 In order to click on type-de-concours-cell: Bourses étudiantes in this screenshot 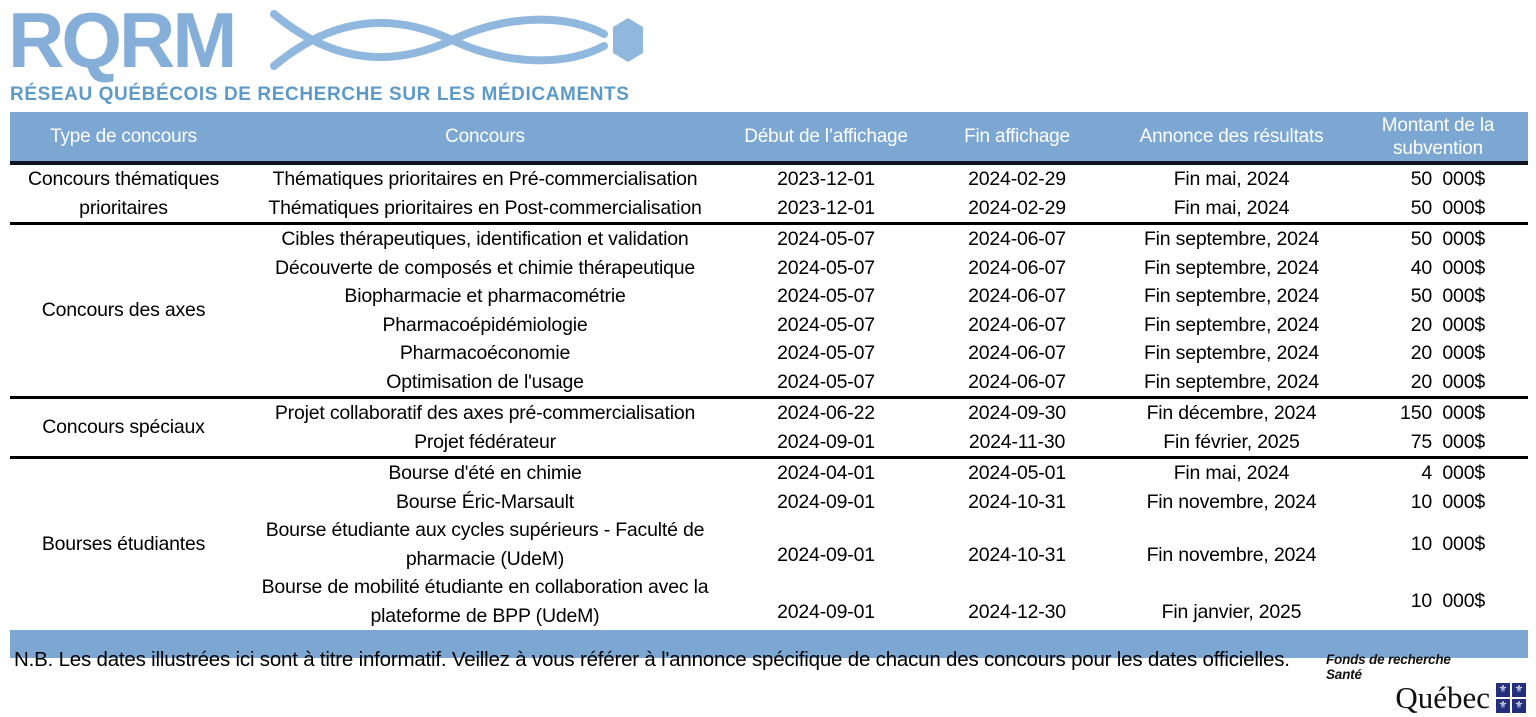, I will do `click(123, 544)`.